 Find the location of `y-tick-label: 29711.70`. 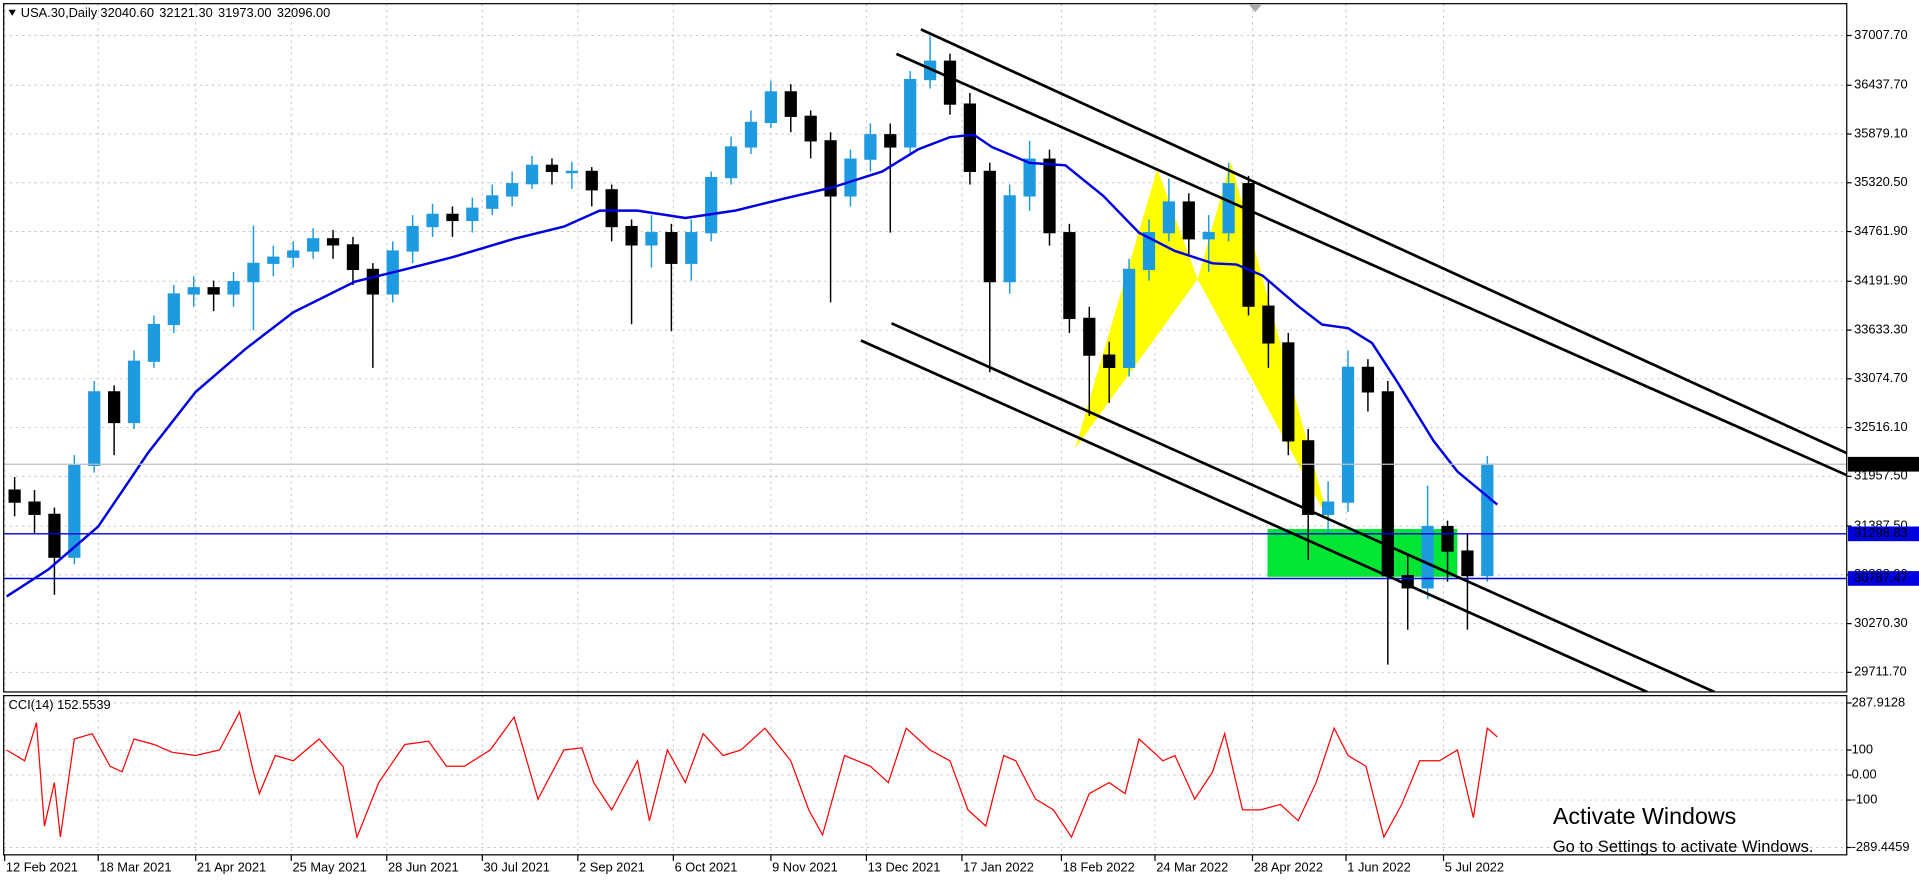

y-tick-label: 29711.70 is located at coordinates (1880, 671).